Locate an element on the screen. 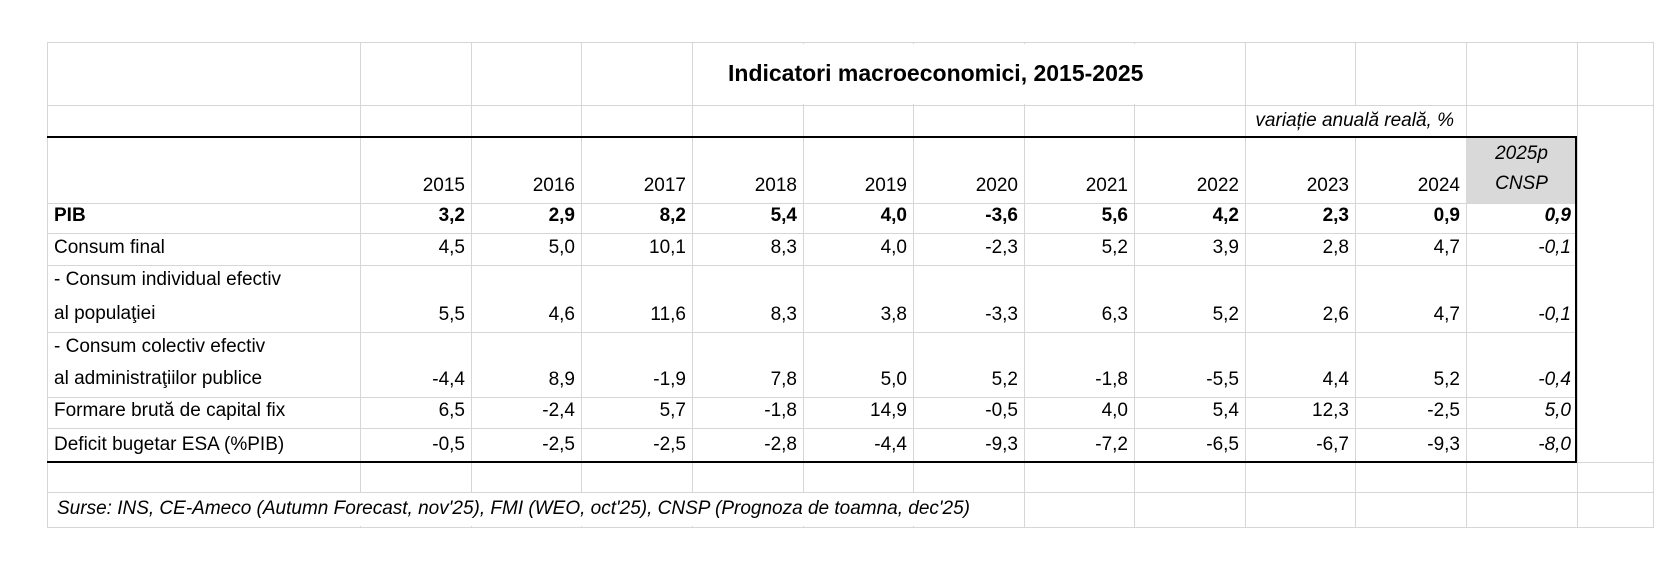  col-header-2021: 2021 is located at coordinates (1106, 186).